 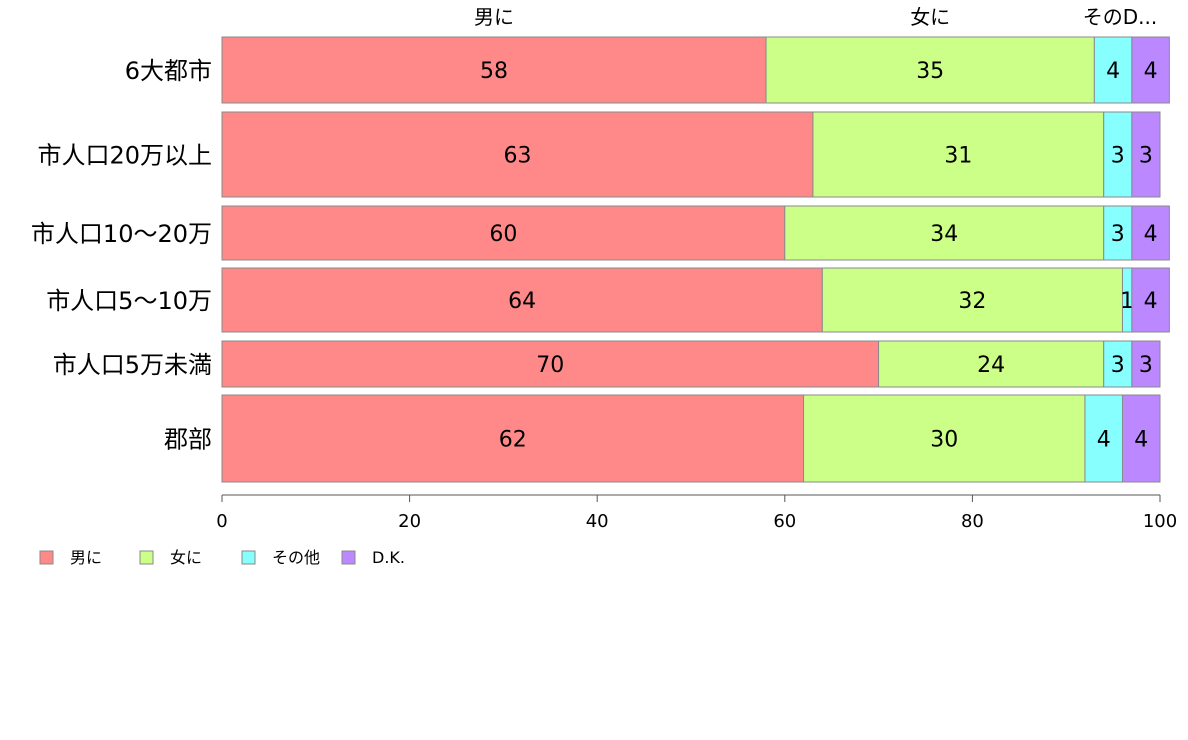 What do you see at coordinates (972, 521) in the screenshot?
I see `x-tick-label: 80` at bounding box center [972, 521].